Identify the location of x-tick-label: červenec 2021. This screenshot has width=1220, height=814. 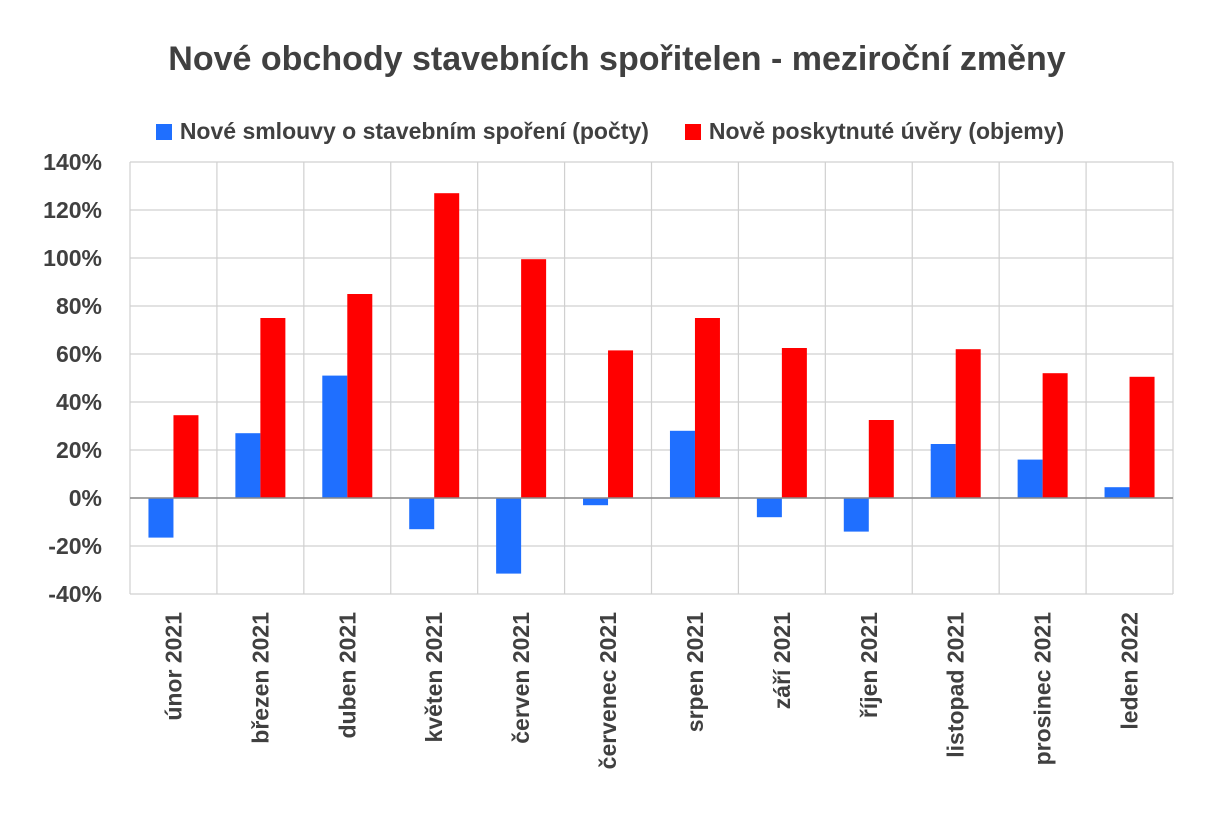
(608, 691).